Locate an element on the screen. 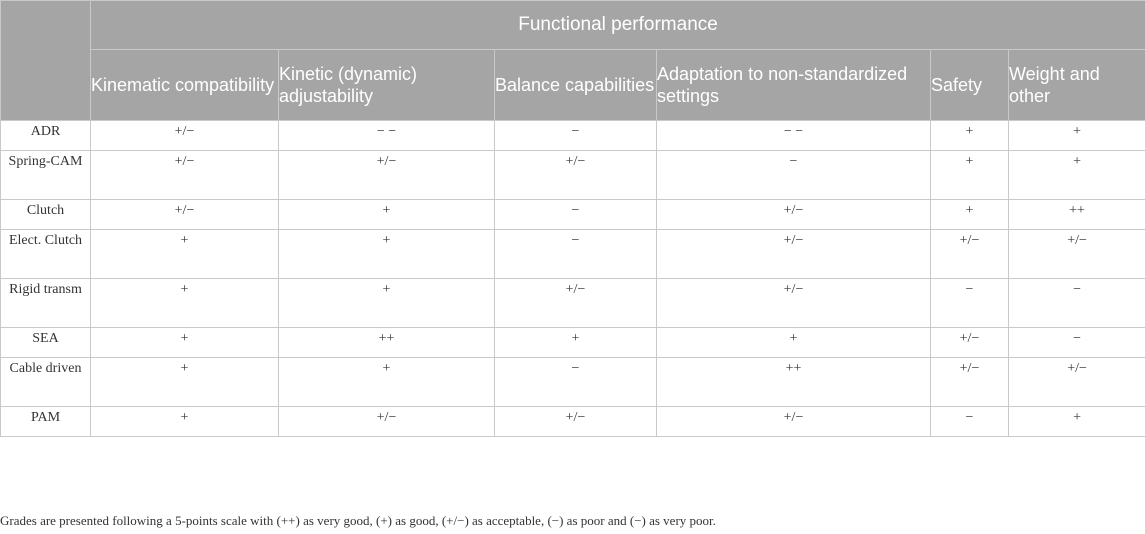 This screenshot has width=1145, height=534. row-label: Spring-CAM is located at coordinates (45, 175).